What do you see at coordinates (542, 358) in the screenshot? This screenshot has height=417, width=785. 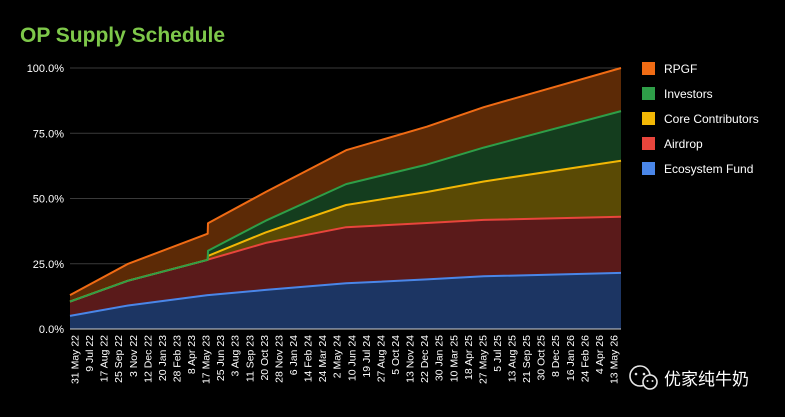 I see `x-tick-label: 30 Oct 25` at bounding box center [542, 358].